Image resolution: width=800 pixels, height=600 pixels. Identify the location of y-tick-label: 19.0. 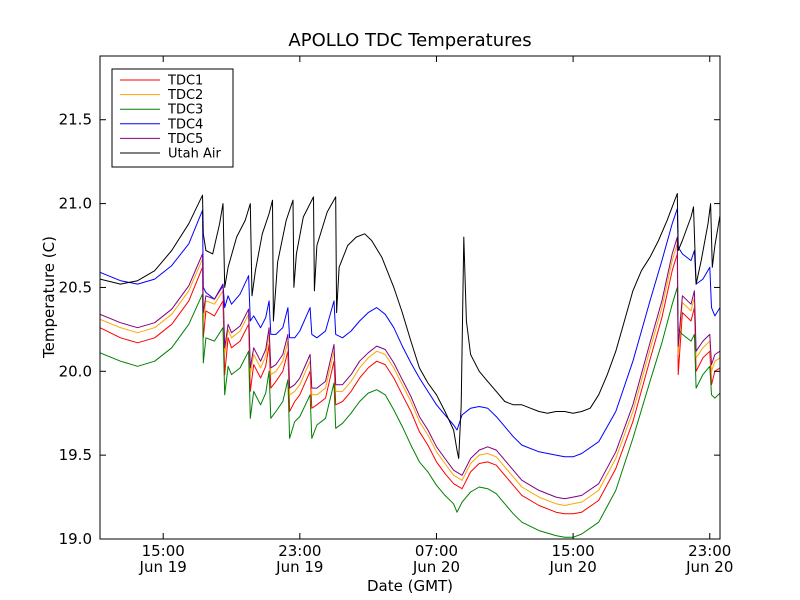
(75, 539).